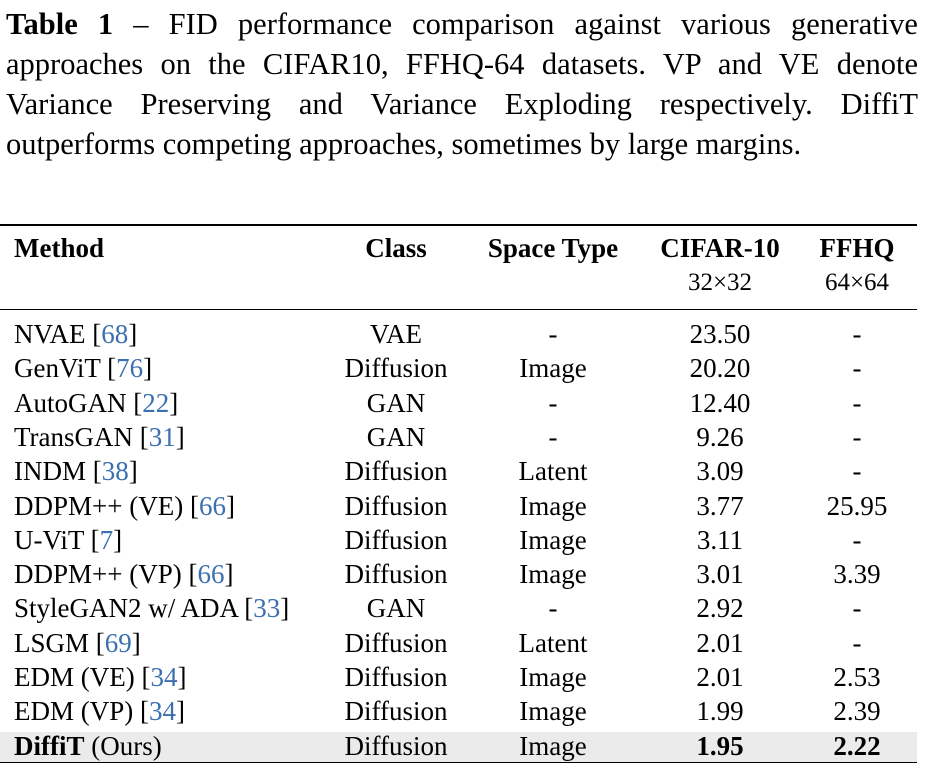  Describe the element at coordinates (77, 642) in the screenshot. I see `row-9-method: LSGM [69]` at that location.